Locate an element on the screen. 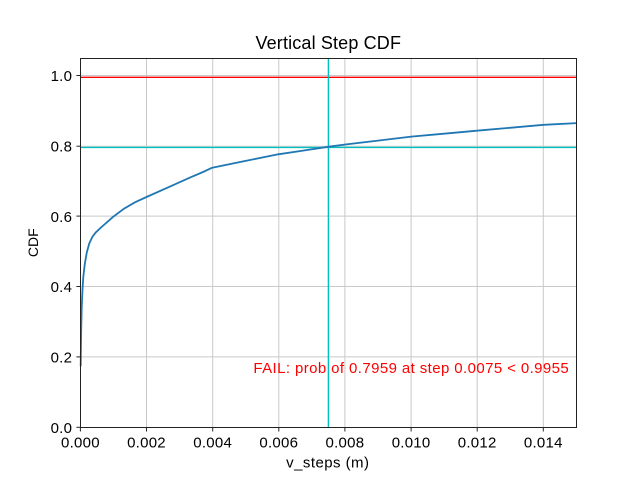  svg-text: 0.012 is located at coordinates (477, 443).